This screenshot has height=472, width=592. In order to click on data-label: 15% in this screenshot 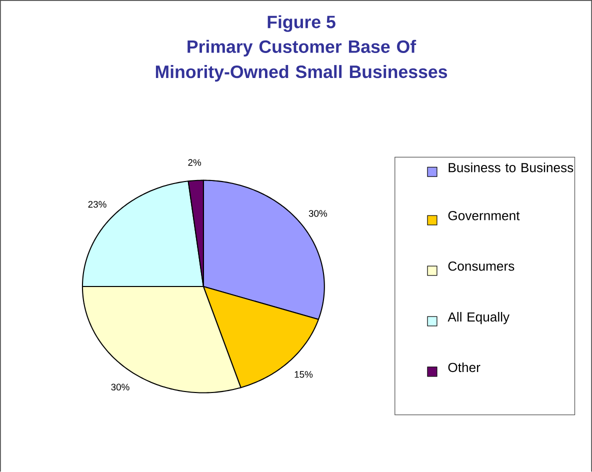, I will do `click(303, 374)`.